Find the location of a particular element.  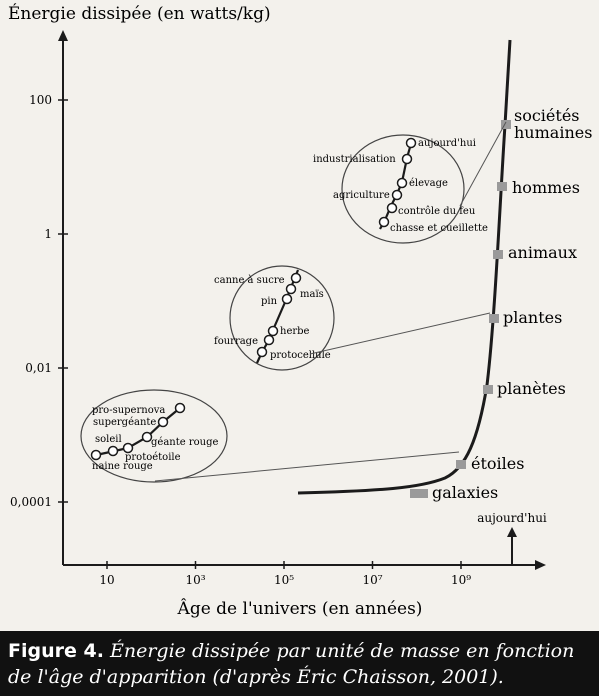

stage-label: sociétés humaines is located at coordinates (553, 124).